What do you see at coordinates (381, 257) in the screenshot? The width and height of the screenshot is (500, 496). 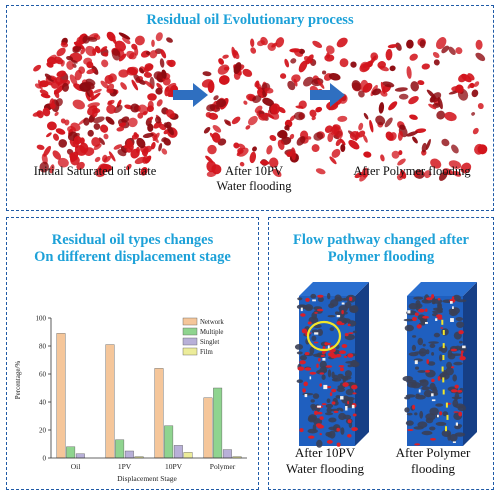 I see `flow-pathway-title-line2: Polymer flooding` at bounding box center [381, 257].